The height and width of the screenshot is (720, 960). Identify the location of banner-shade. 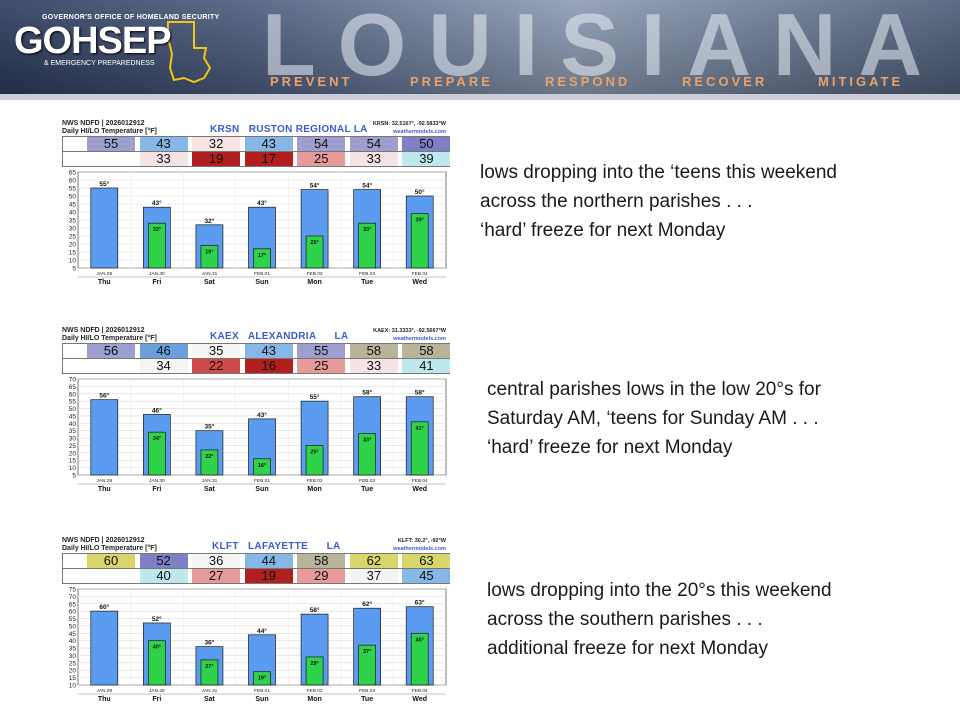
(480, 50).